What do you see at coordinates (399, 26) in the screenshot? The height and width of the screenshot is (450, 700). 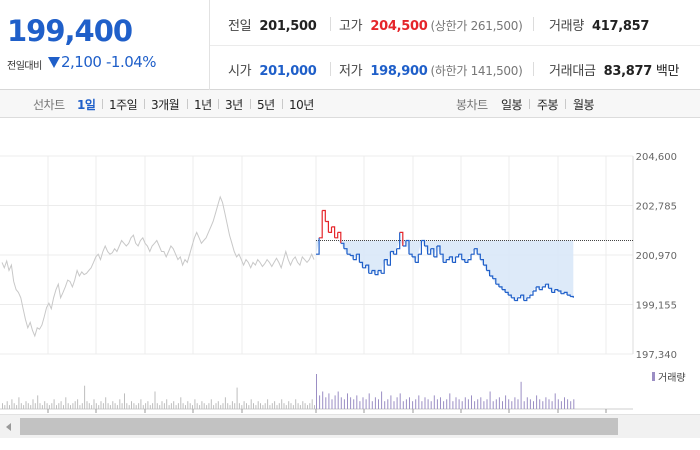 I see `high-value: 204,500` at bounding box center [399, 26].